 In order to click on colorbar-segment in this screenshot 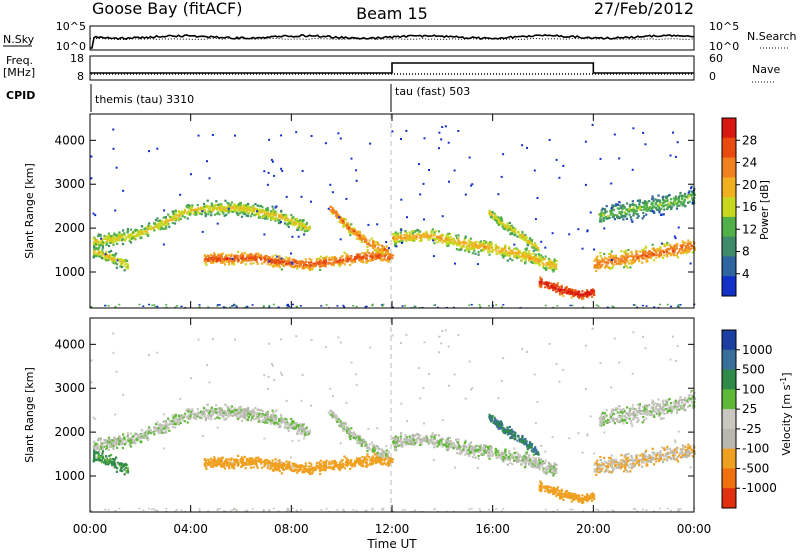, I will do `click(729, 246)`.